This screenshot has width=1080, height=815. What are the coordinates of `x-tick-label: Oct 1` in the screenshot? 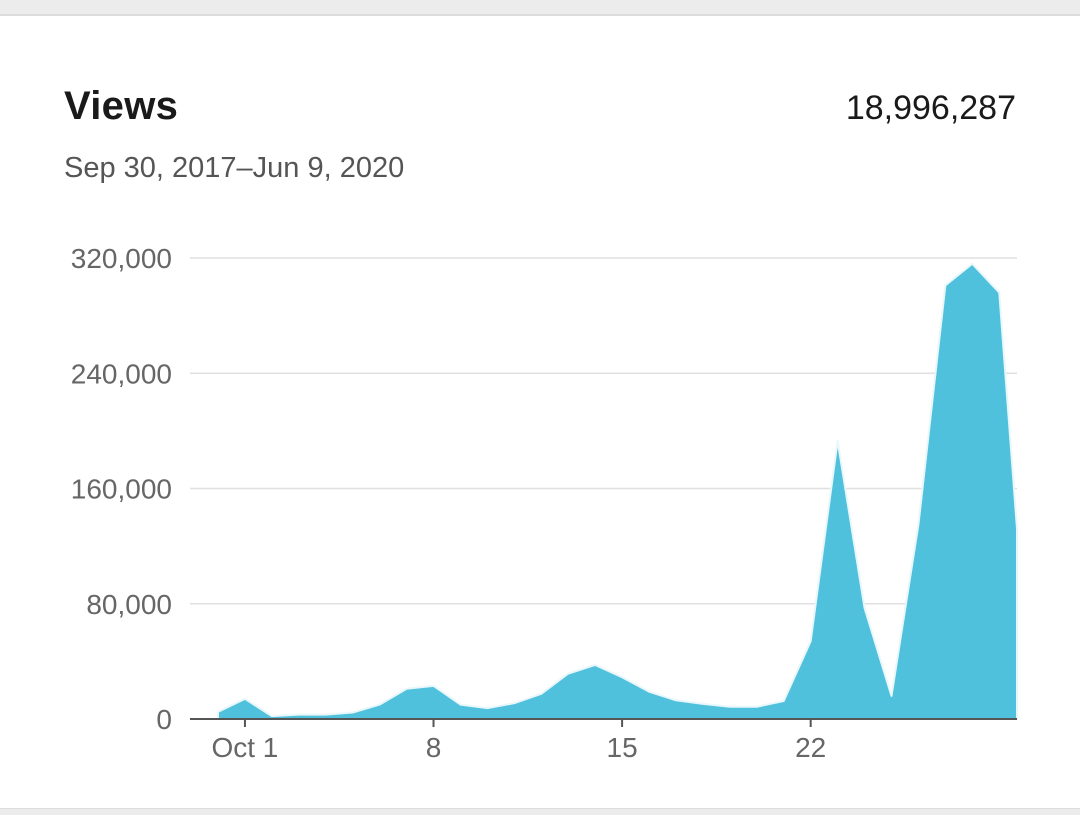 It's located at (244, 747).